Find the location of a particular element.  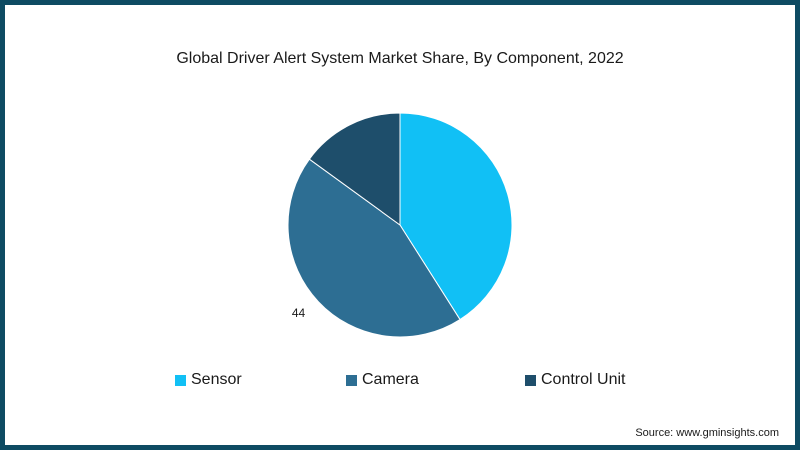

legend-item-sensor: Sensor is located at coordinates (208, 380).